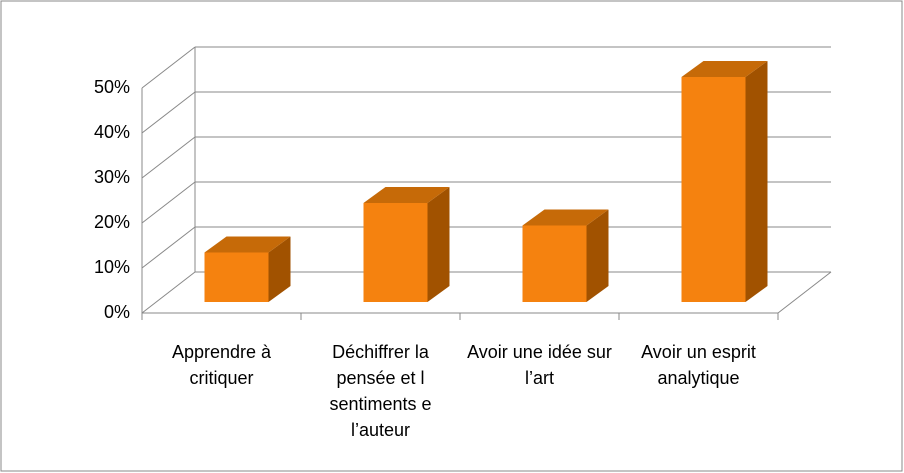 This screenshot has height=473, width=904. I want to click on y-tick-label: 50%, so click(112, 87).